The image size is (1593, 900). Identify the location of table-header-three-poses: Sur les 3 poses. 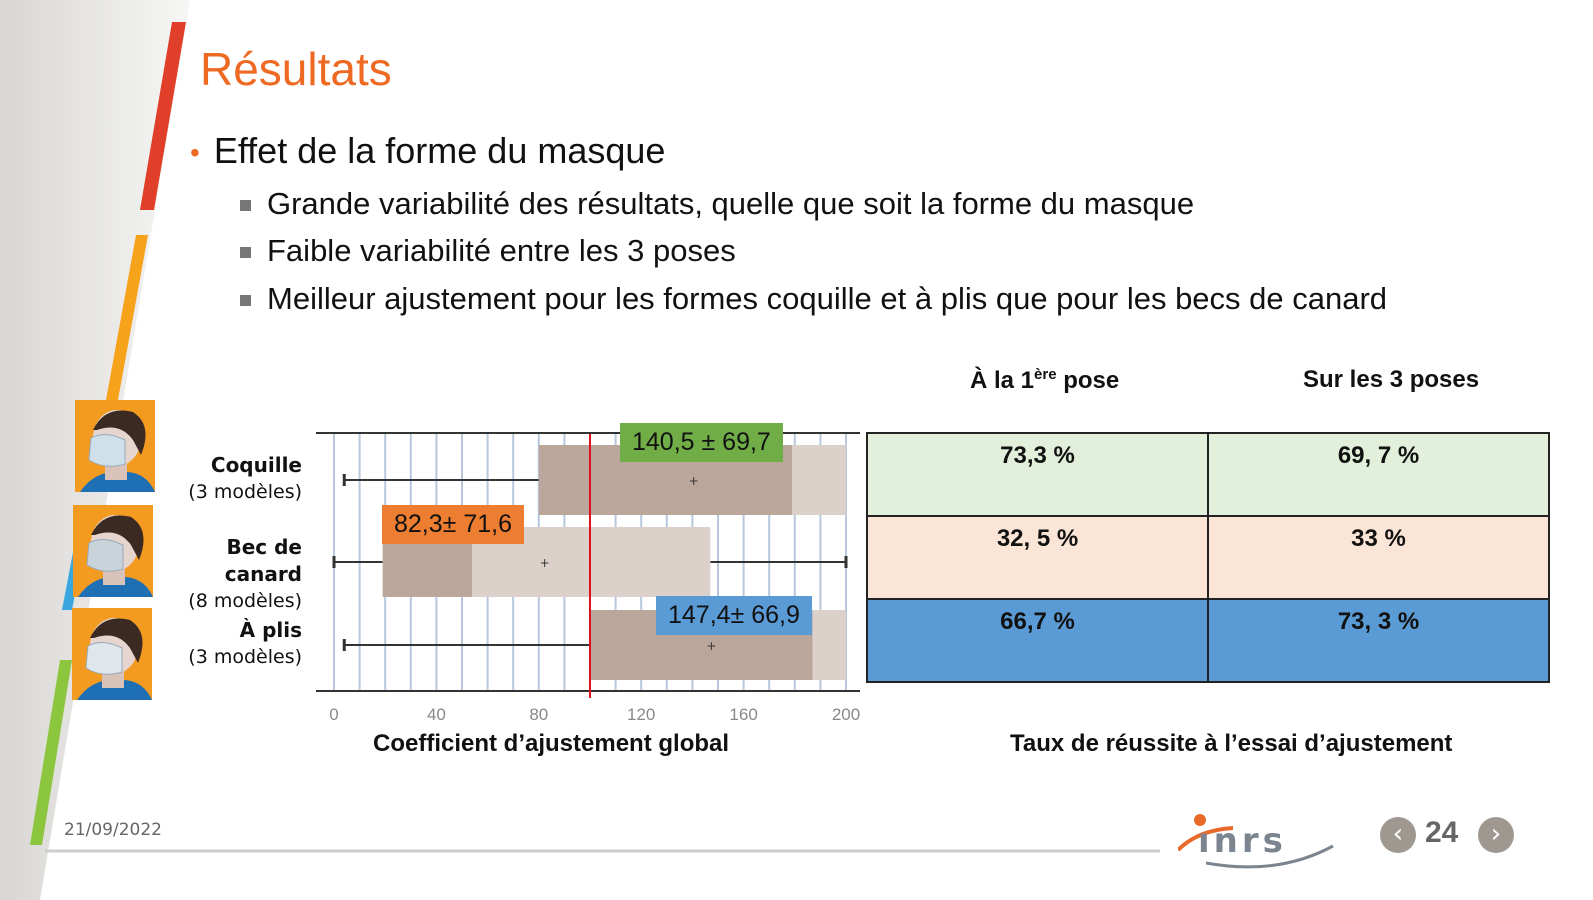
(1391, 379).